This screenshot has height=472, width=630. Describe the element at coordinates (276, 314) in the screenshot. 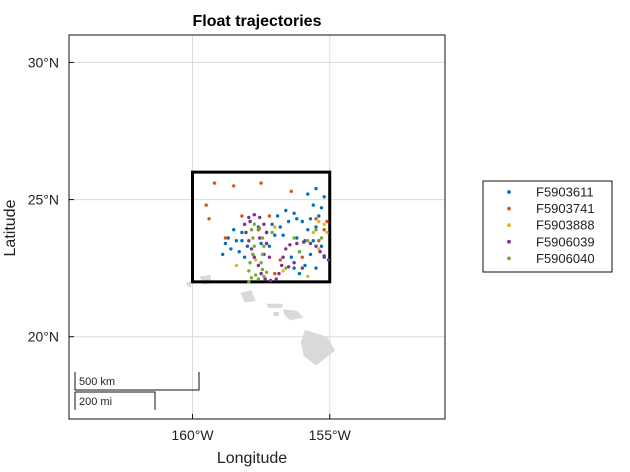

I see `island-lanai` at that location.